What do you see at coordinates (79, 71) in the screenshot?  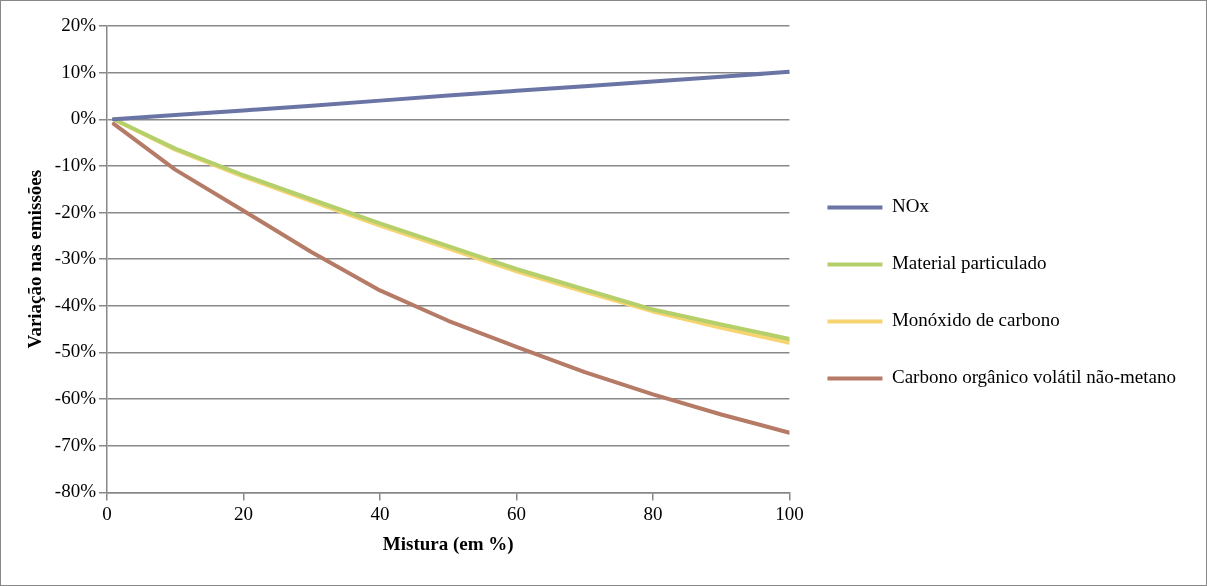 I see `y-tick-label: 10%` at bounding box center [79, 71].